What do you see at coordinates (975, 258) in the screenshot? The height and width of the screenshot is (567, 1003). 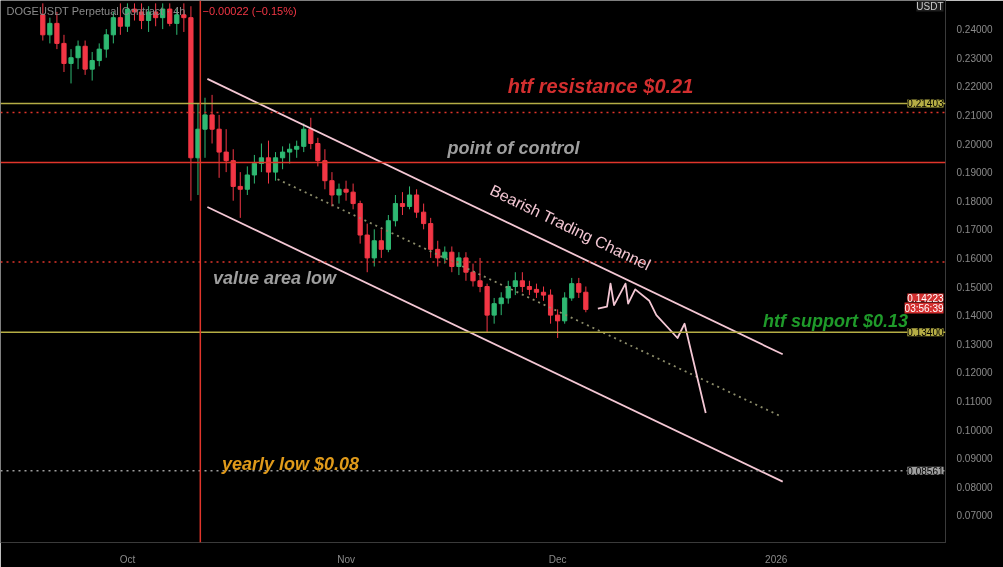 I see `y-tick-label: 0.16000` at bounding box center [975, 258].